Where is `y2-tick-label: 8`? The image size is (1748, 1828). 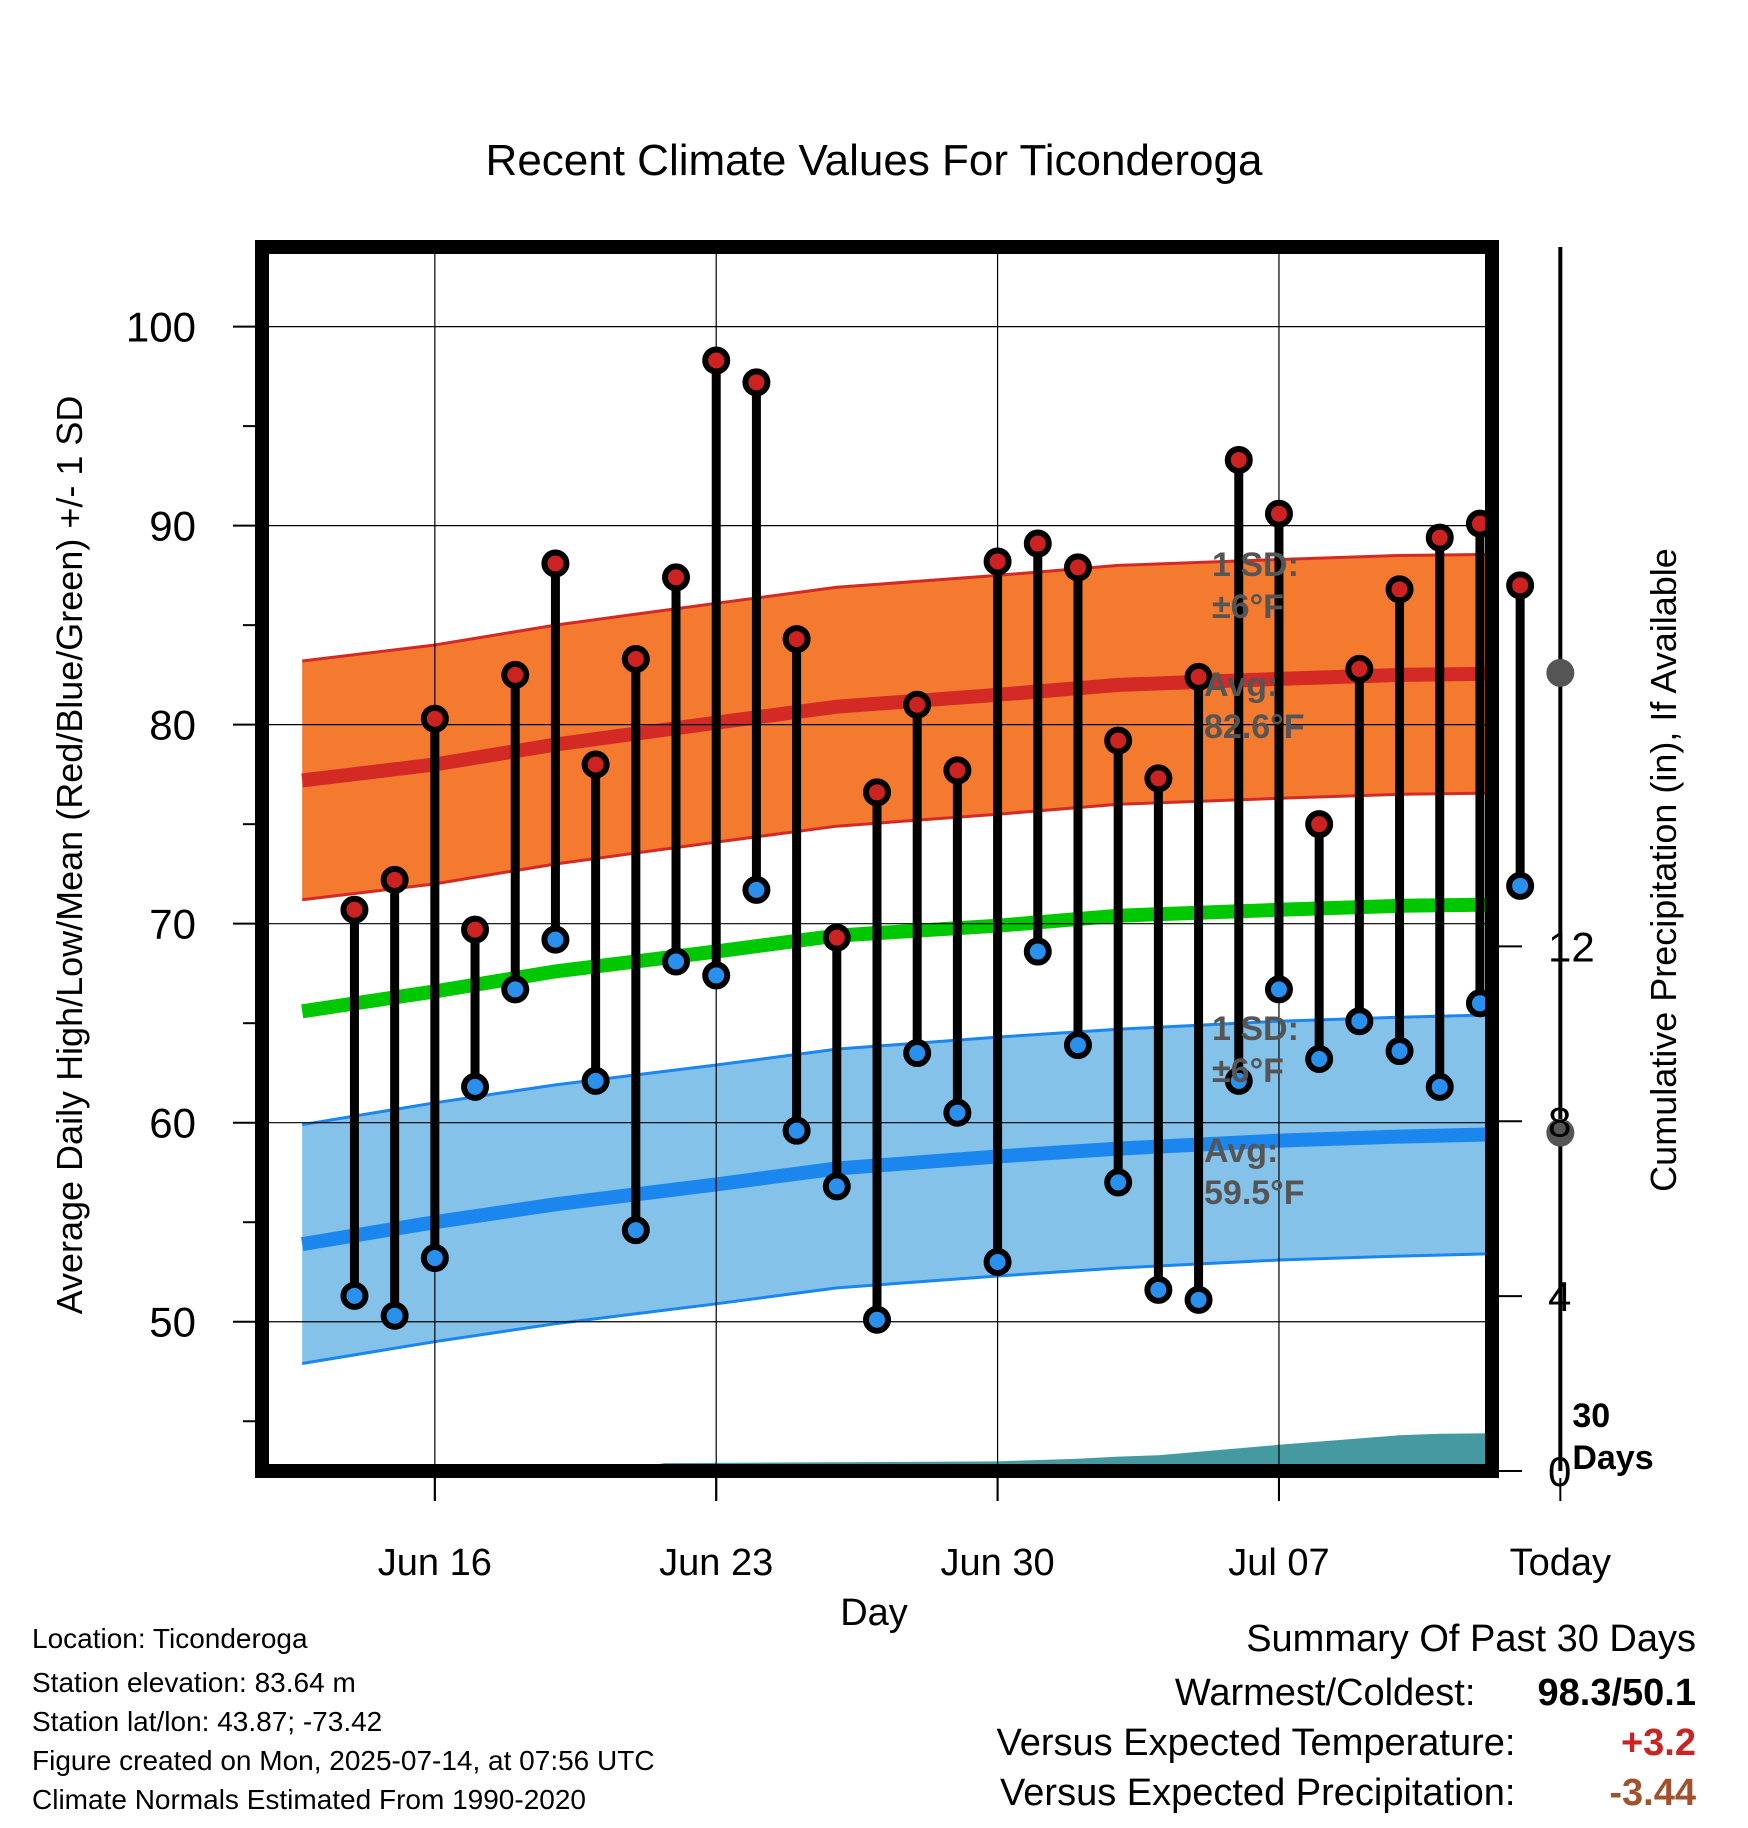
y2-tick-label: 8 is located at coordinates (1559, 1121).